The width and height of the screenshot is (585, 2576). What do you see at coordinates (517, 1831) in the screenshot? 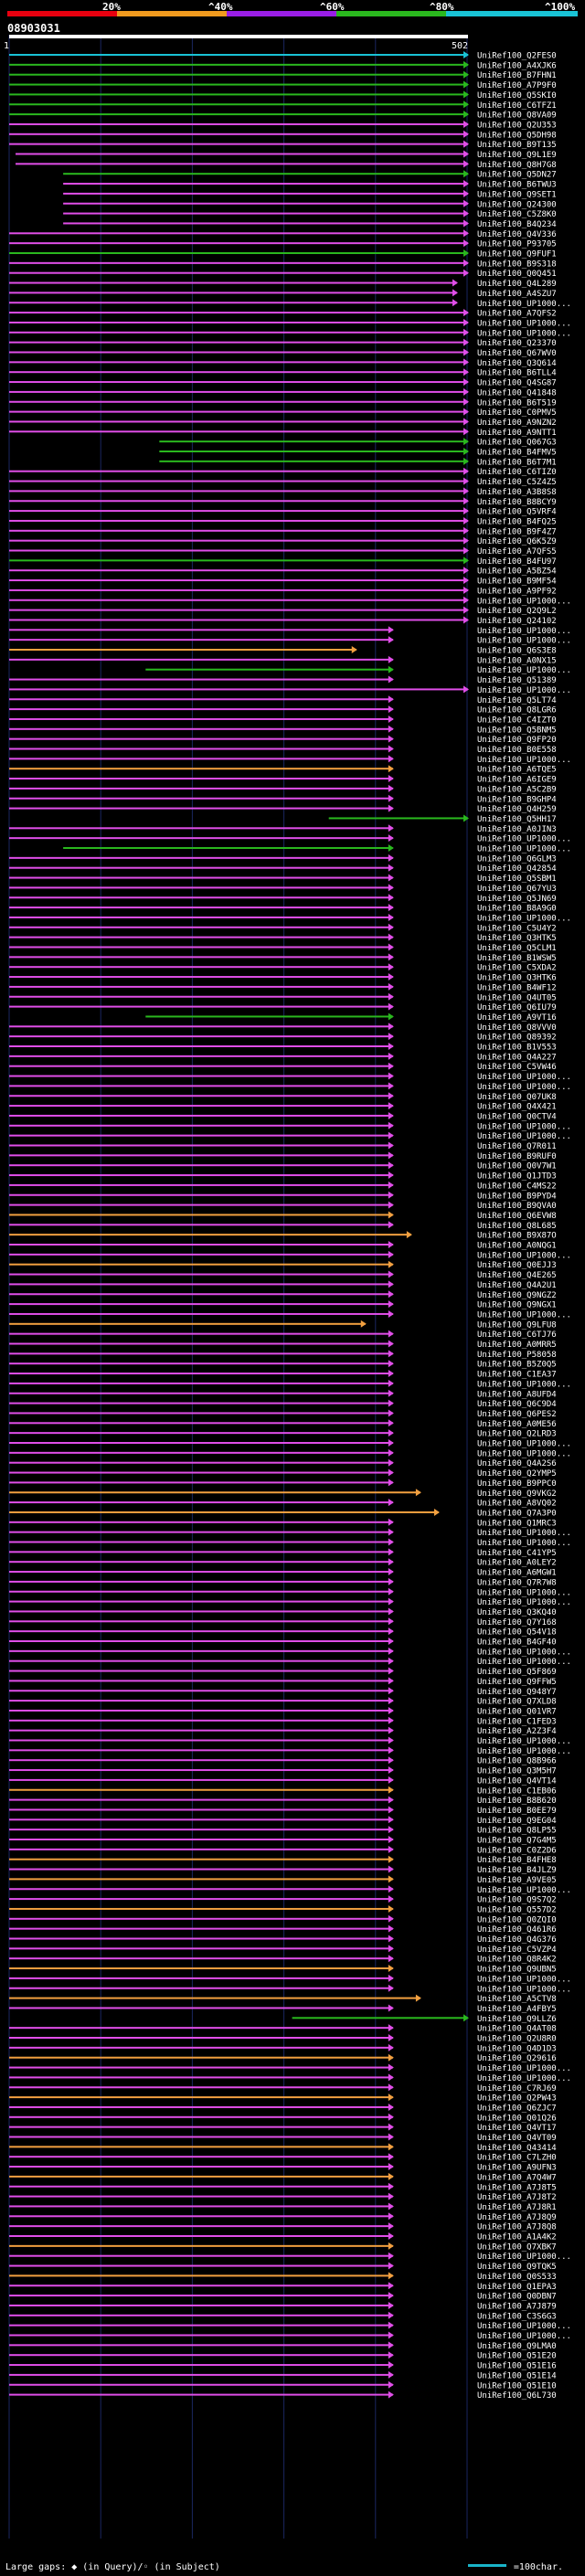
I see `hit-id-label: UniRef100_Q8LP55` at bounding box center [517, 1831].